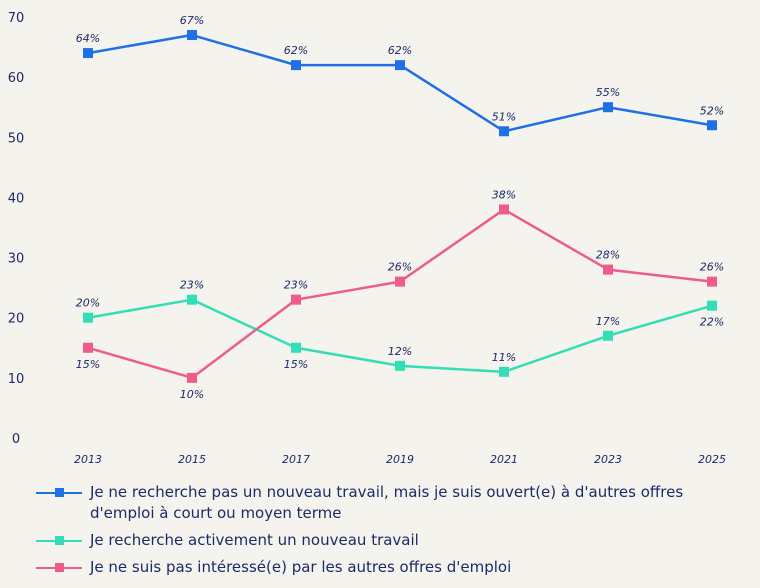 The width and height of the screenshot is (760, 588). I want to click on data-label: 17%, so click(608, 321).